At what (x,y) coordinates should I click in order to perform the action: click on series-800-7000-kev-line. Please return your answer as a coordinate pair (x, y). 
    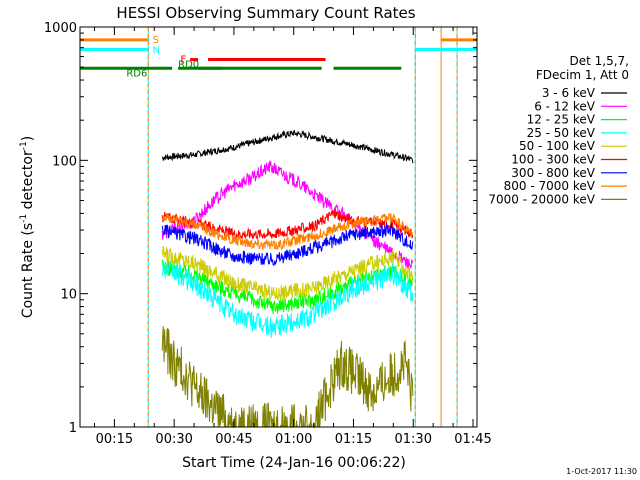
    Looking at the image, I should click on (287, 231).